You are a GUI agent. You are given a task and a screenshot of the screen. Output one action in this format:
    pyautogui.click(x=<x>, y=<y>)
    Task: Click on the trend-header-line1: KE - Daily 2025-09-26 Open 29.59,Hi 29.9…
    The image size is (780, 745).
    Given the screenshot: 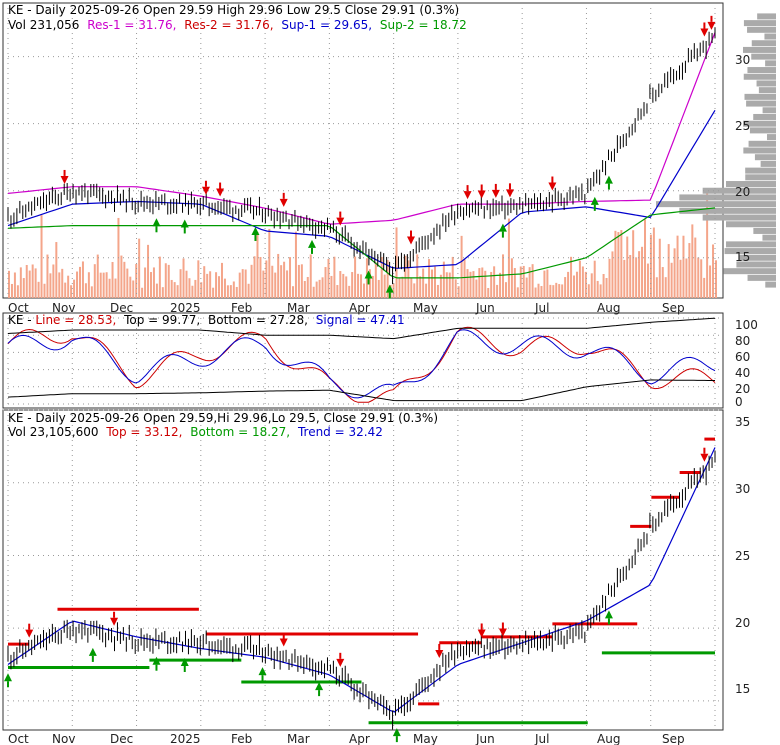 What is the action you would take?
    pyautogui.click(x=223, y=418)
    